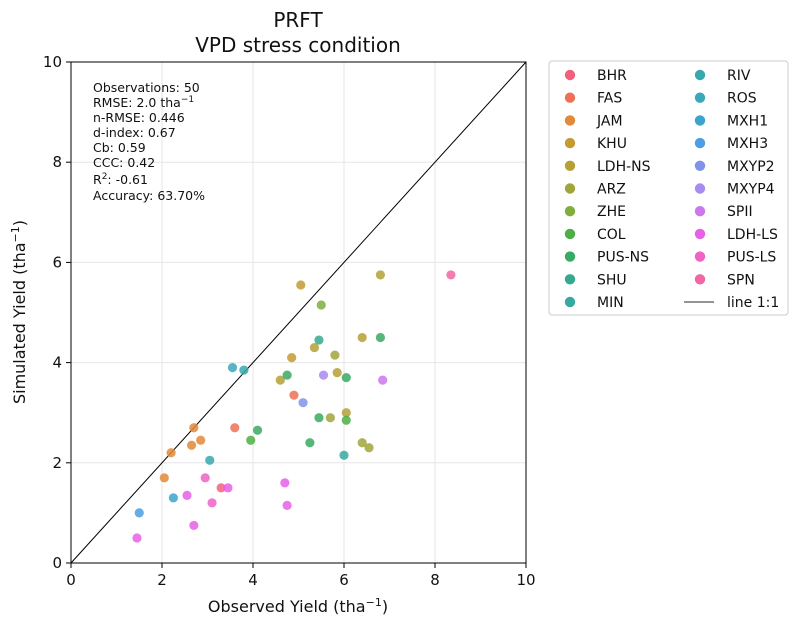  Describe the element at coordinates (162, 580) in the screenshot. I see `x-tick-label: 2` at that location.